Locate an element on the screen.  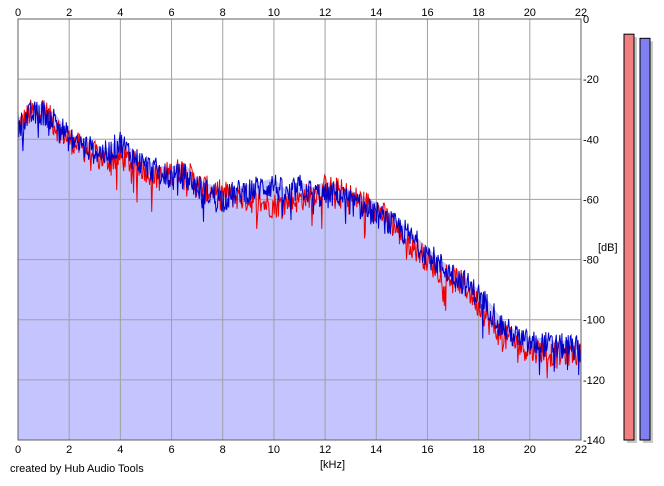
x-tick-label-top: 22 is located at coordinates (581, 13).